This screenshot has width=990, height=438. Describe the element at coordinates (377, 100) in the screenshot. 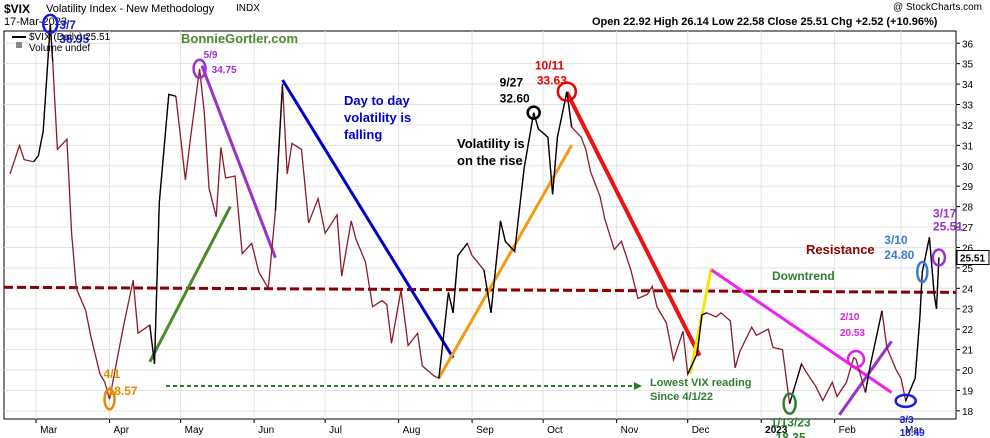

I see `note-text-0: Day to day` at that location.